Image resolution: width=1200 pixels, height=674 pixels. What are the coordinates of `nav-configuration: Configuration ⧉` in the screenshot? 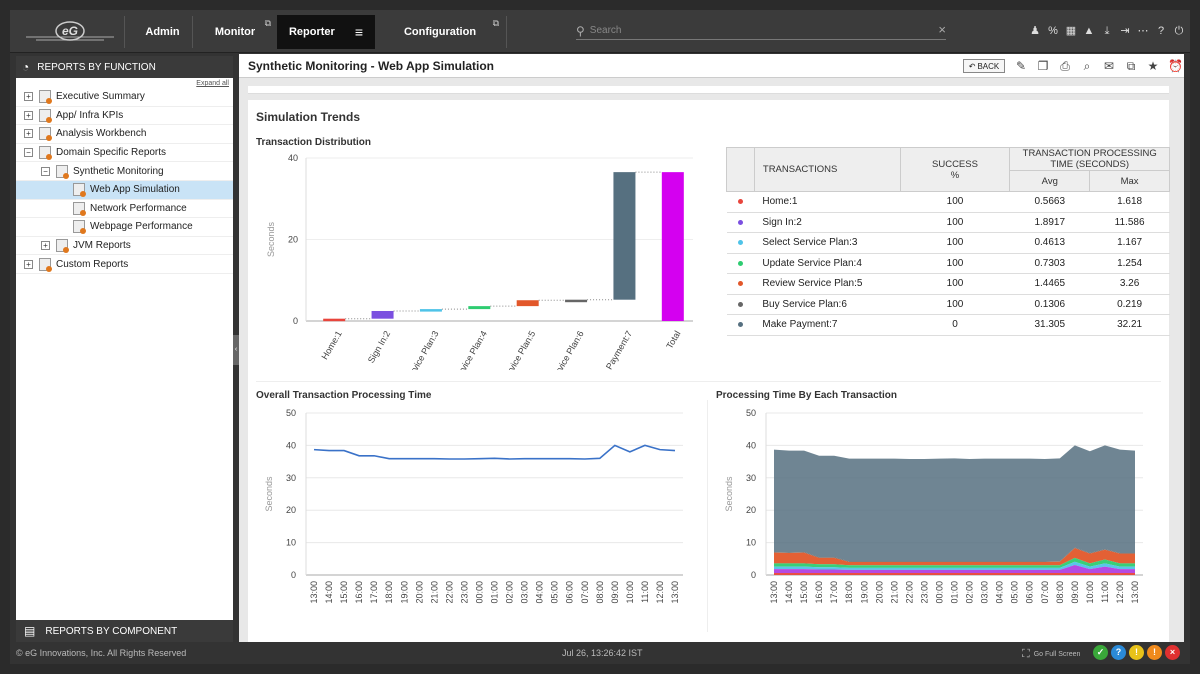 It's located at (440, 32).